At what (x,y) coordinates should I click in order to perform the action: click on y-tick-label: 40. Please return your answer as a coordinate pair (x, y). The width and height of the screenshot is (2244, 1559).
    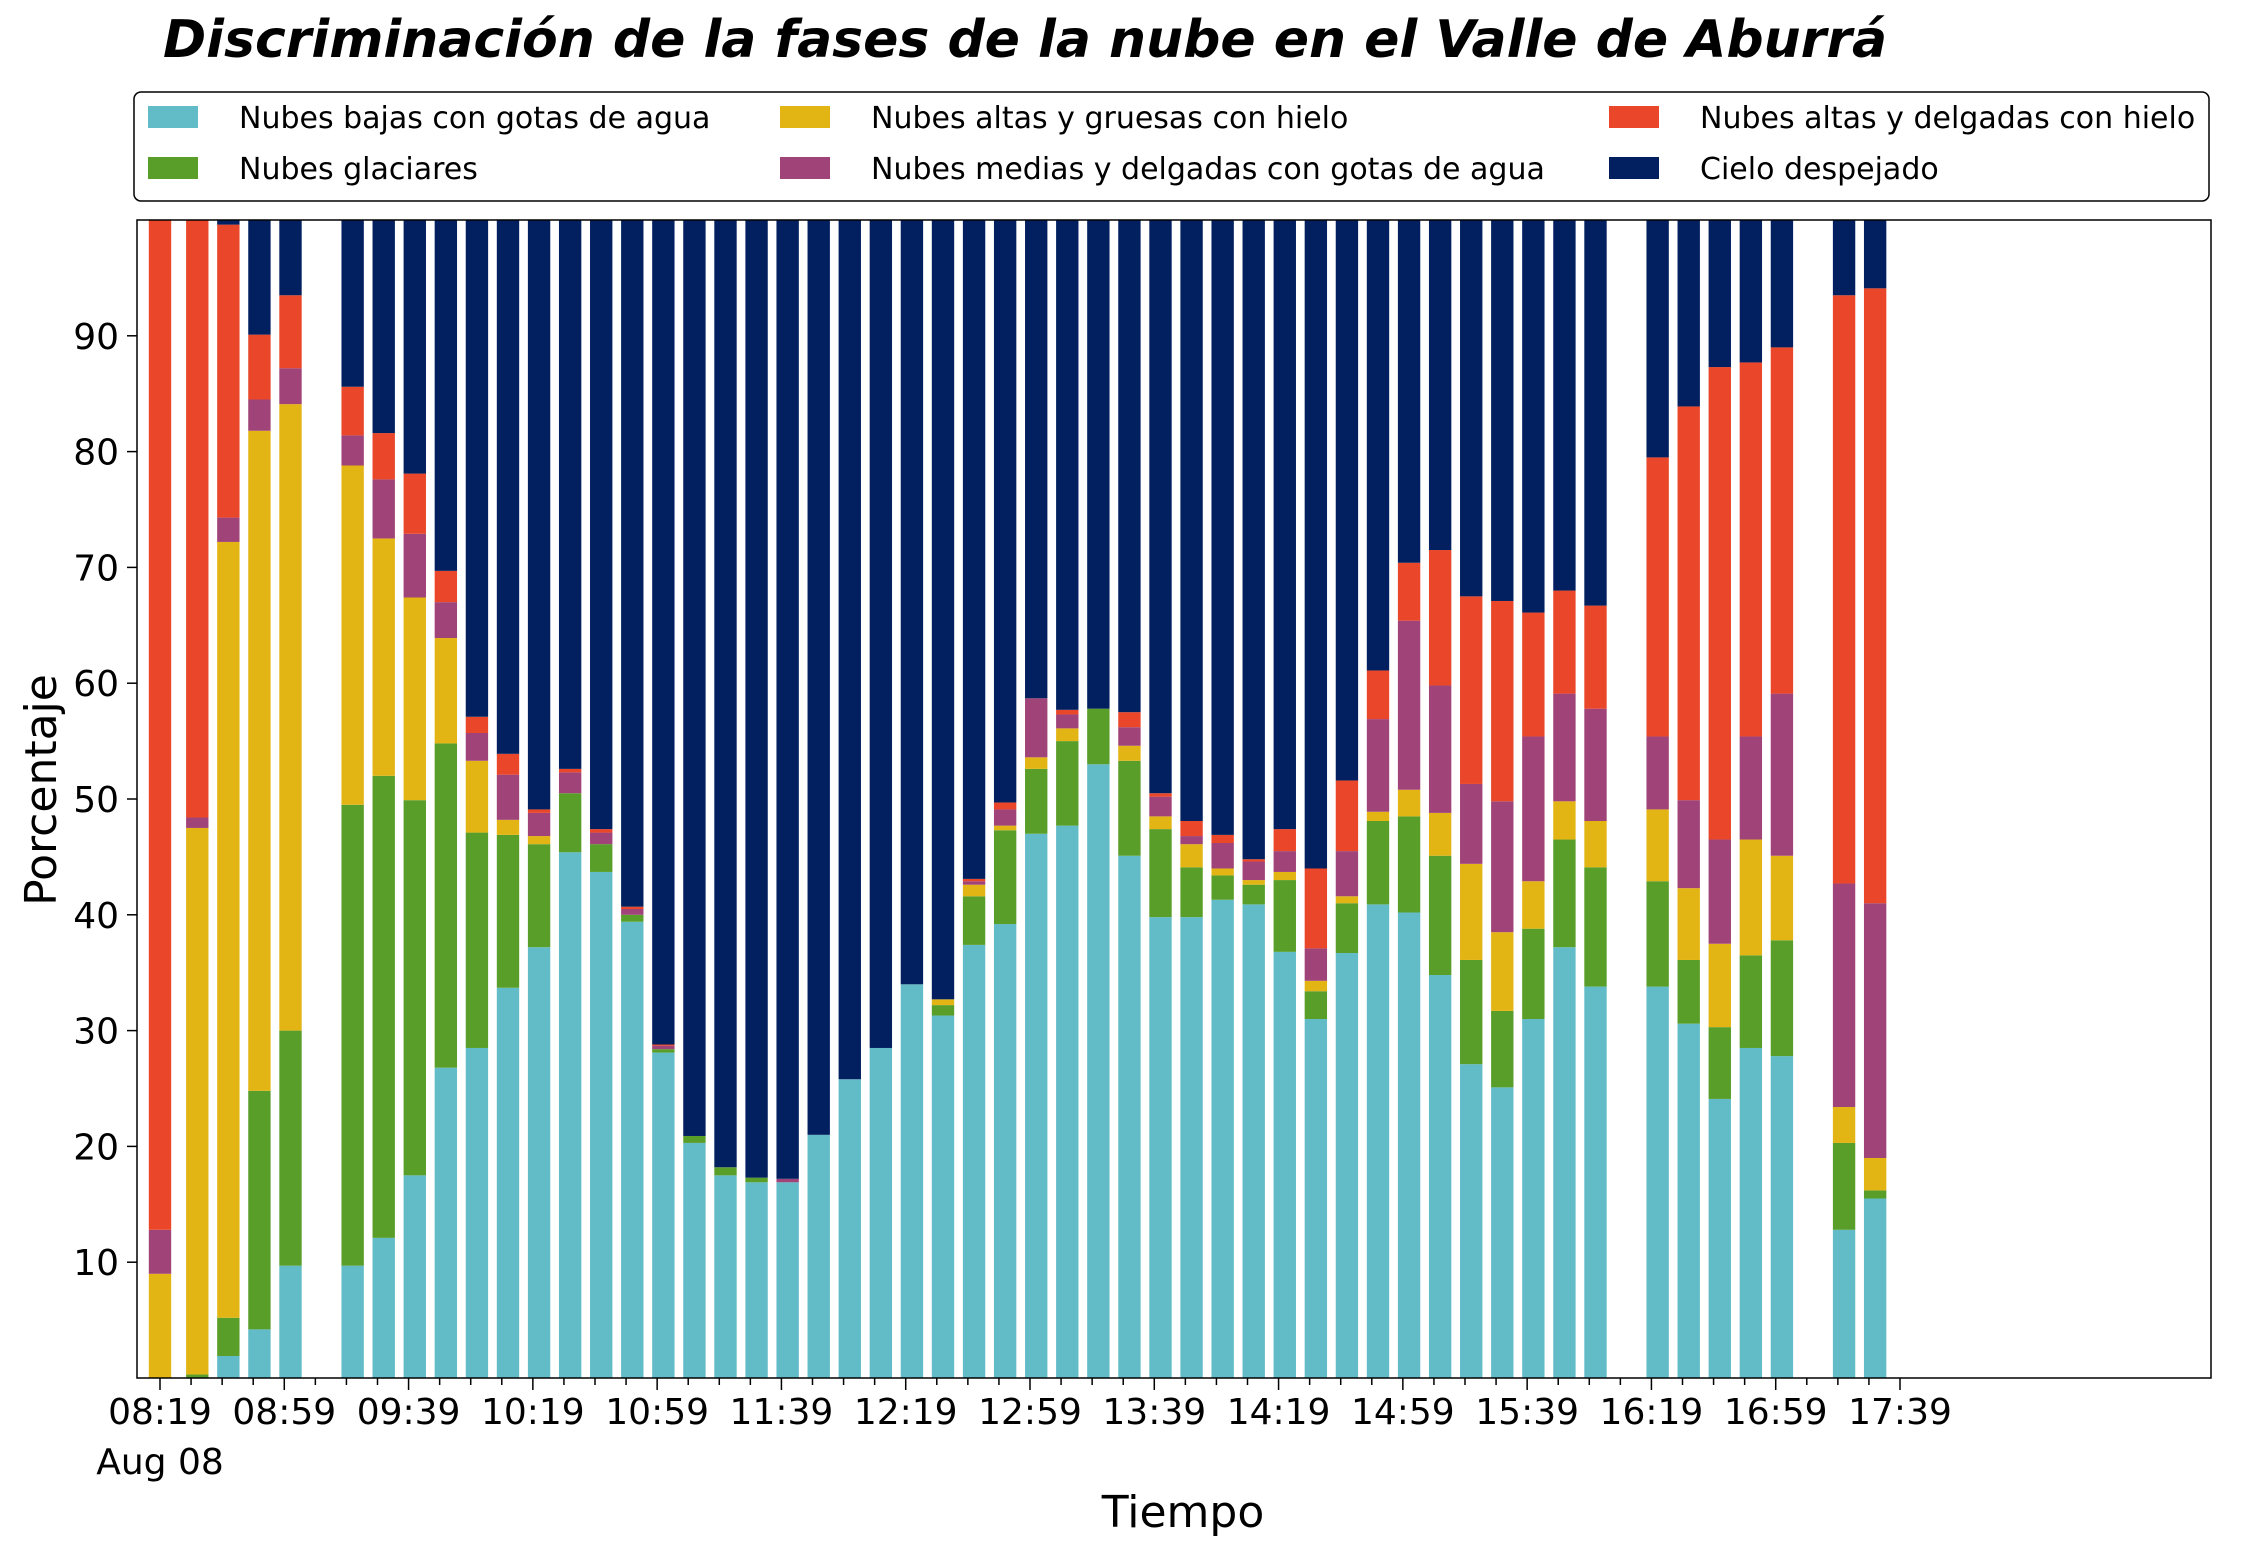
    Looking at the image, I should click on (96, 916).